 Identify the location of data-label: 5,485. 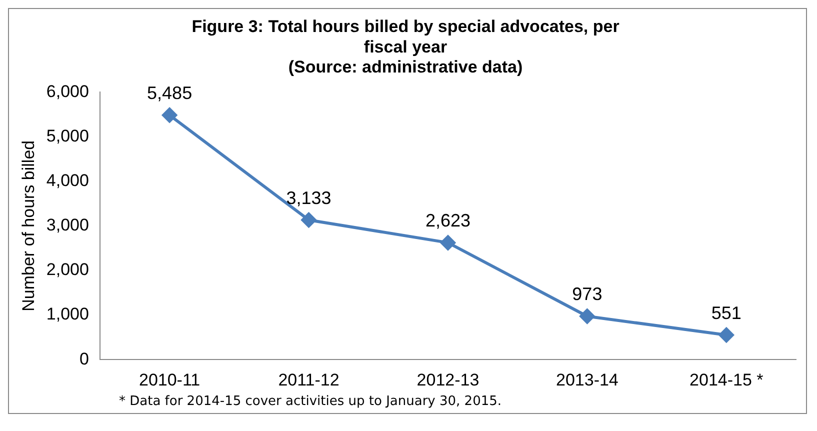
(169, 93).